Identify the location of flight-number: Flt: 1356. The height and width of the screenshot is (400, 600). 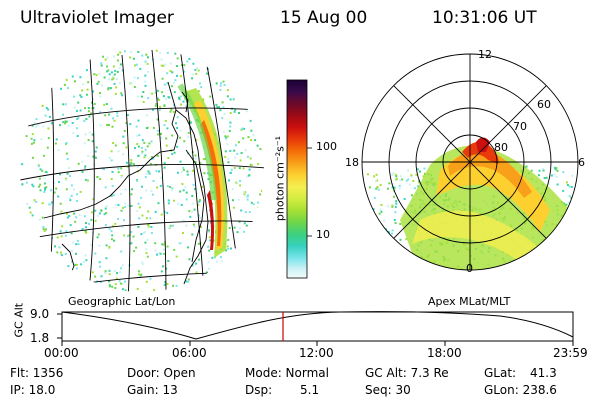
(37, 373).